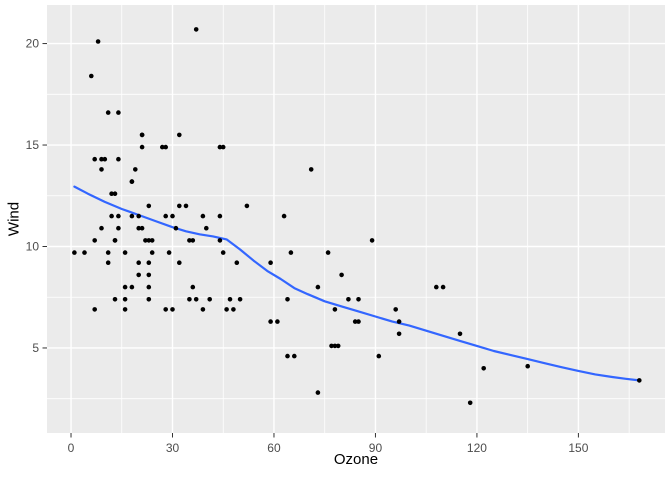 The image size is (672, 480). What do you see at coordinates (14, 219) in the screenshot?
I see `y-axis-title: Wind` at bounding box center [14, 219].